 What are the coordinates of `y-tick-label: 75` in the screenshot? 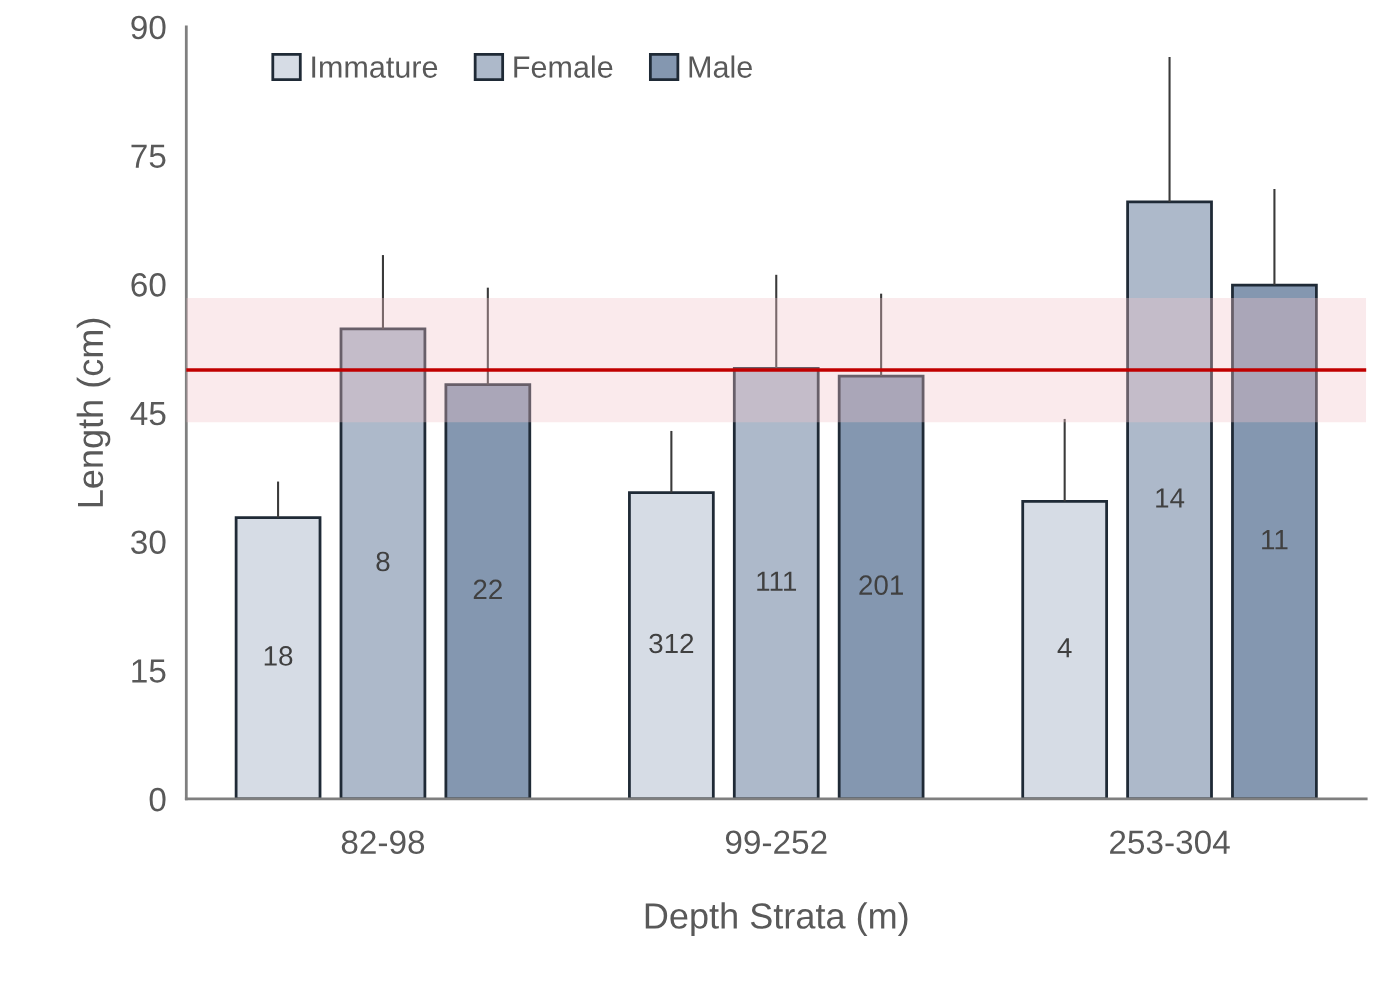 It's located at (148, 156).